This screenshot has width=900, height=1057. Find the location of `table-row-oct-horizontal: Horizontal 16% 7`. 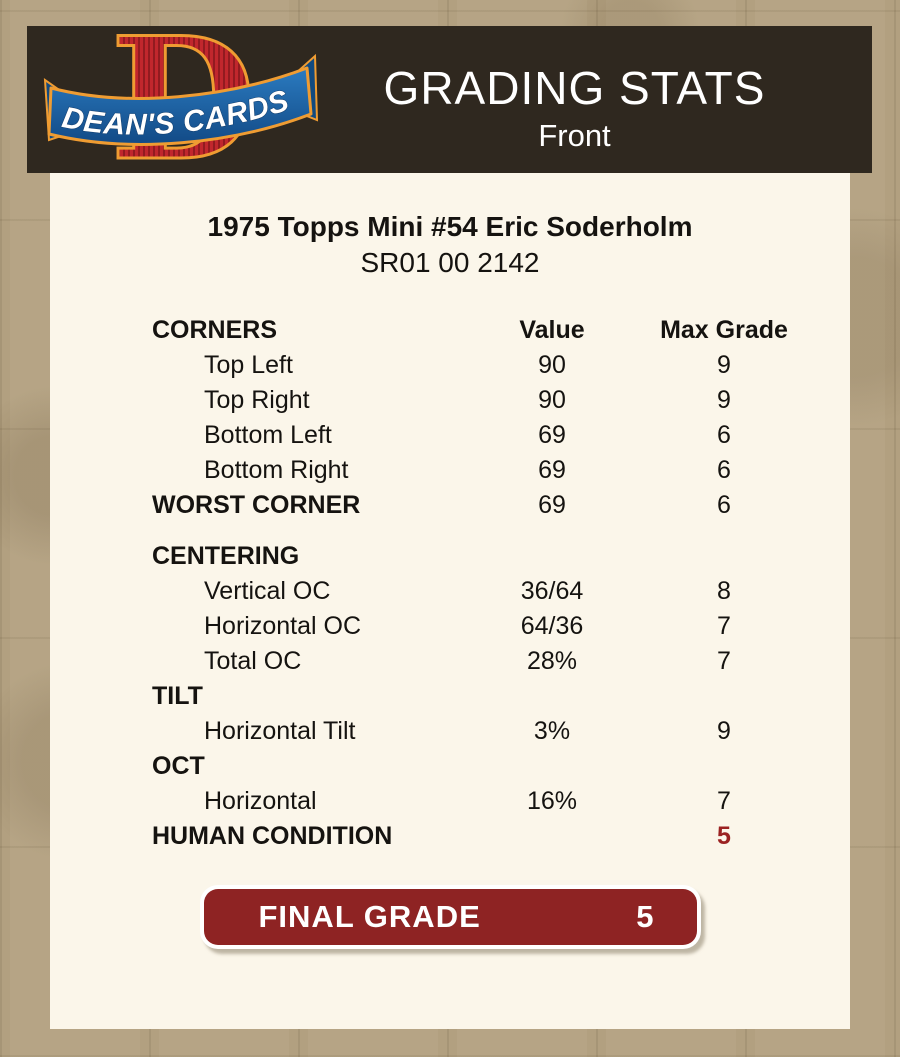

table-row-oct-horizontal: Horizontal 16% 7 is located at coordinates (467, 801).